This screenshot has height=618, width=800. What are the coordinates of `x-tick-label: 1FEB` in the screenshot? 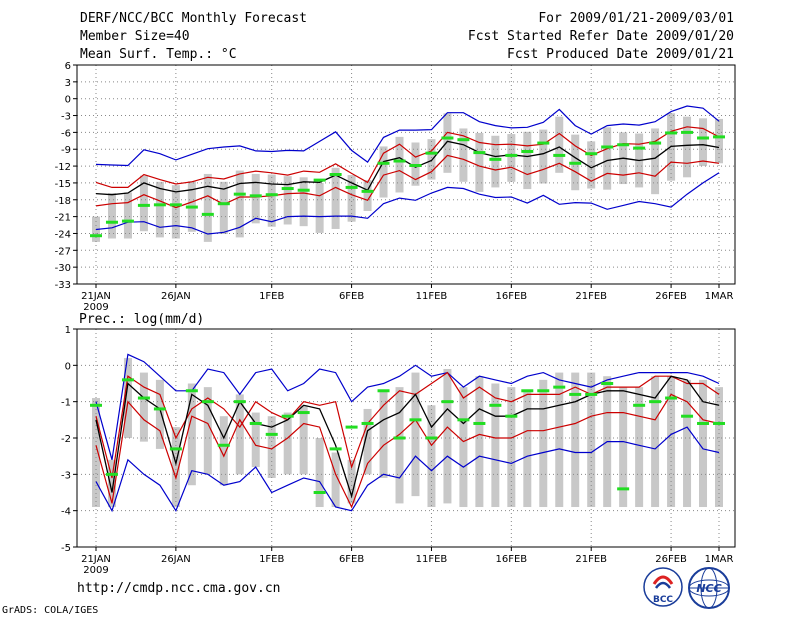 It's located at (271, 296).